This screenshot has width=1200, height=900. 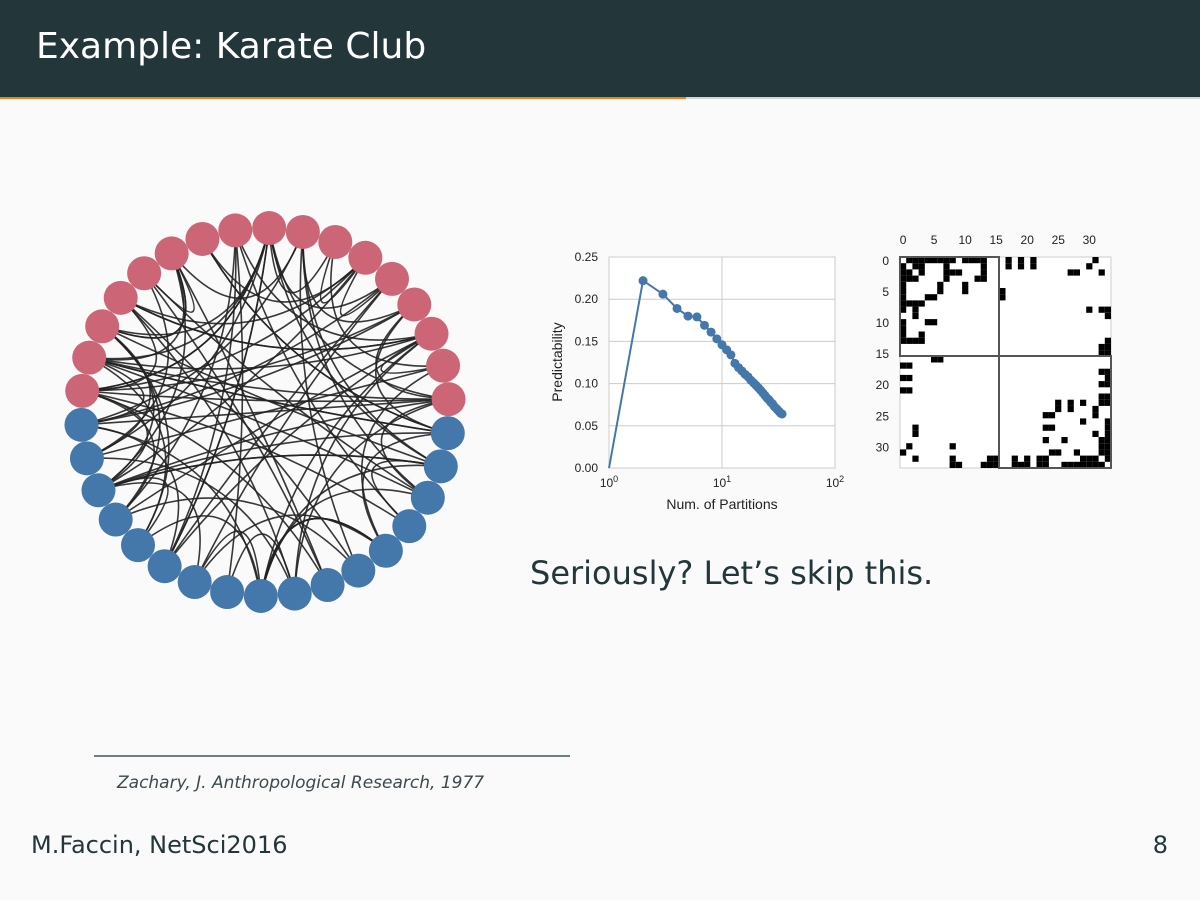 What do you see at coordinates (885, 292) in the screenshot?
I see `matrix-y-tick-label: 5` at bounding box center [885, 292].